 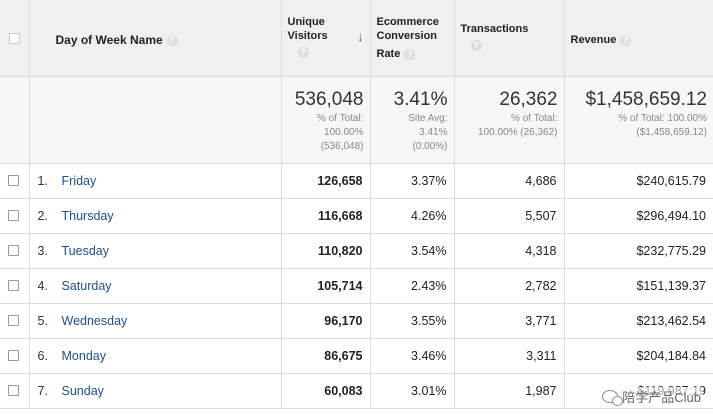 I want to click on column-header-day-of-week: Day of Week Name?, so click(x=155, y=38).